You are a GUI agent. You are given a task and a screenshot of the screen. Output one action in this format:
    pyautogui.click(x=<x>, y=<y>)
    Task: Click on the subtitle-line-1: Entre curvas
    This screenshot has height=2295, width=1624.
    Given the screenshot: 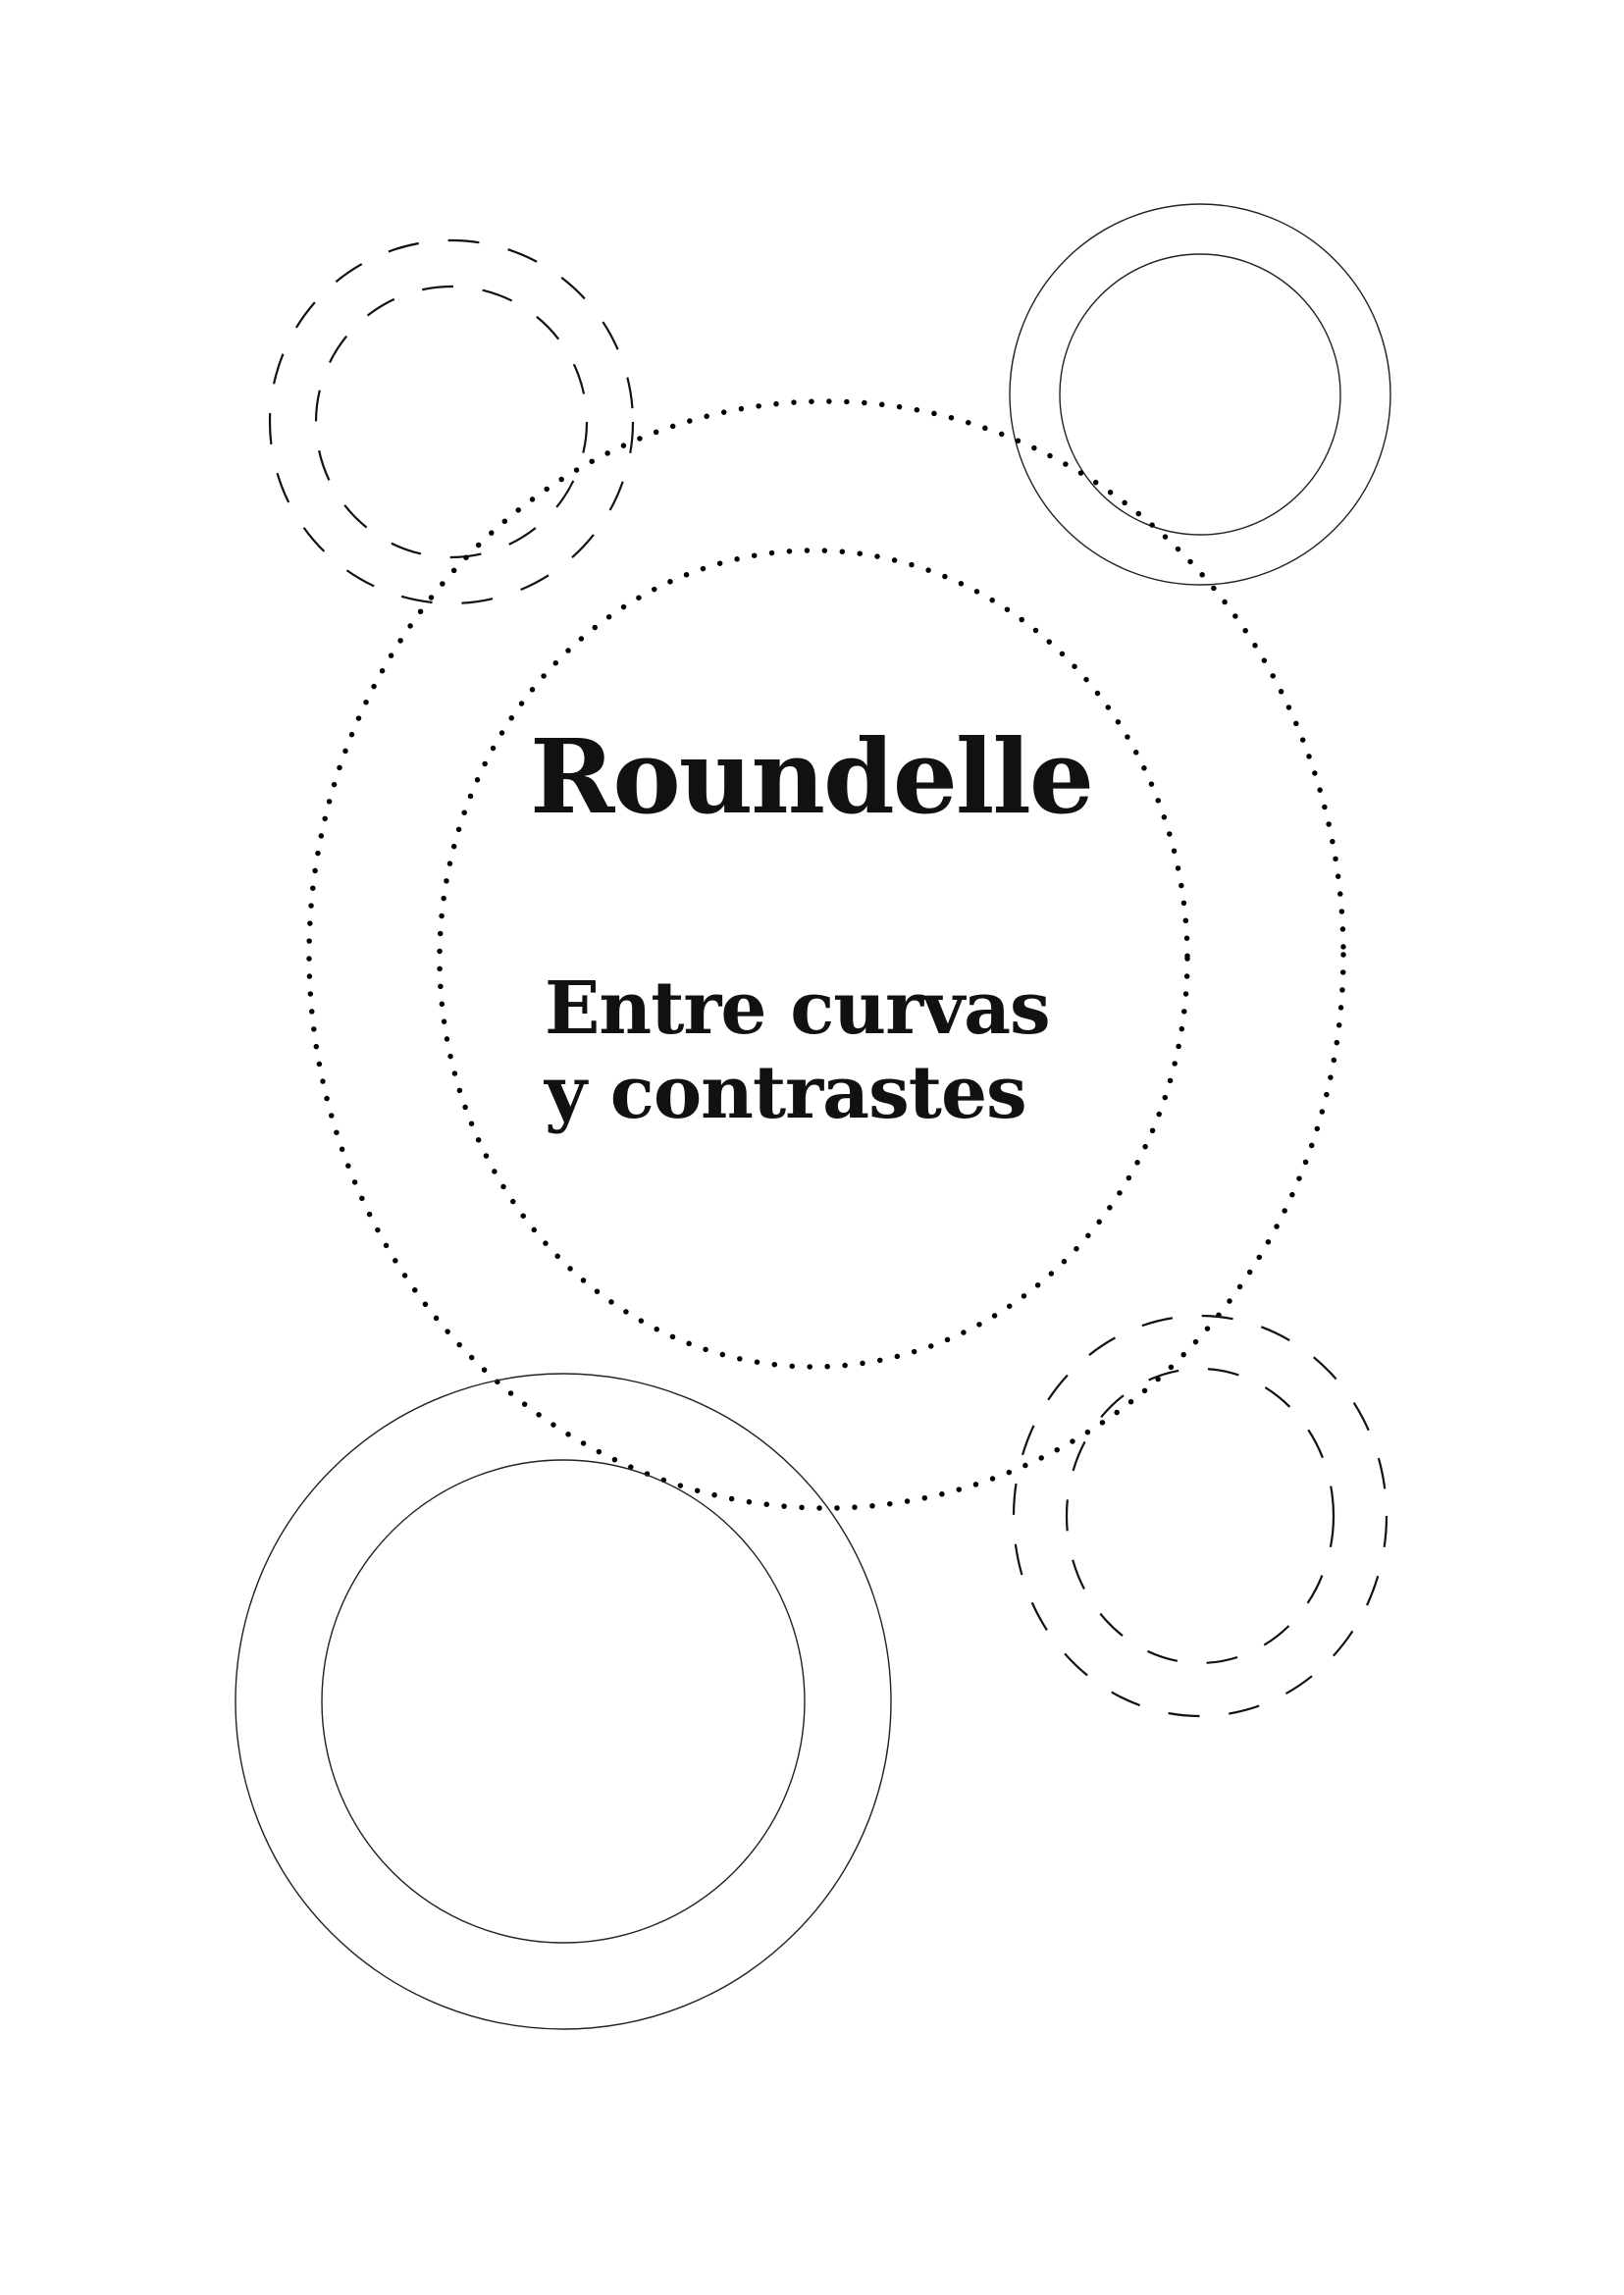 What is the action you would take?
    pyautogui.click(x=798, y=1009)
    